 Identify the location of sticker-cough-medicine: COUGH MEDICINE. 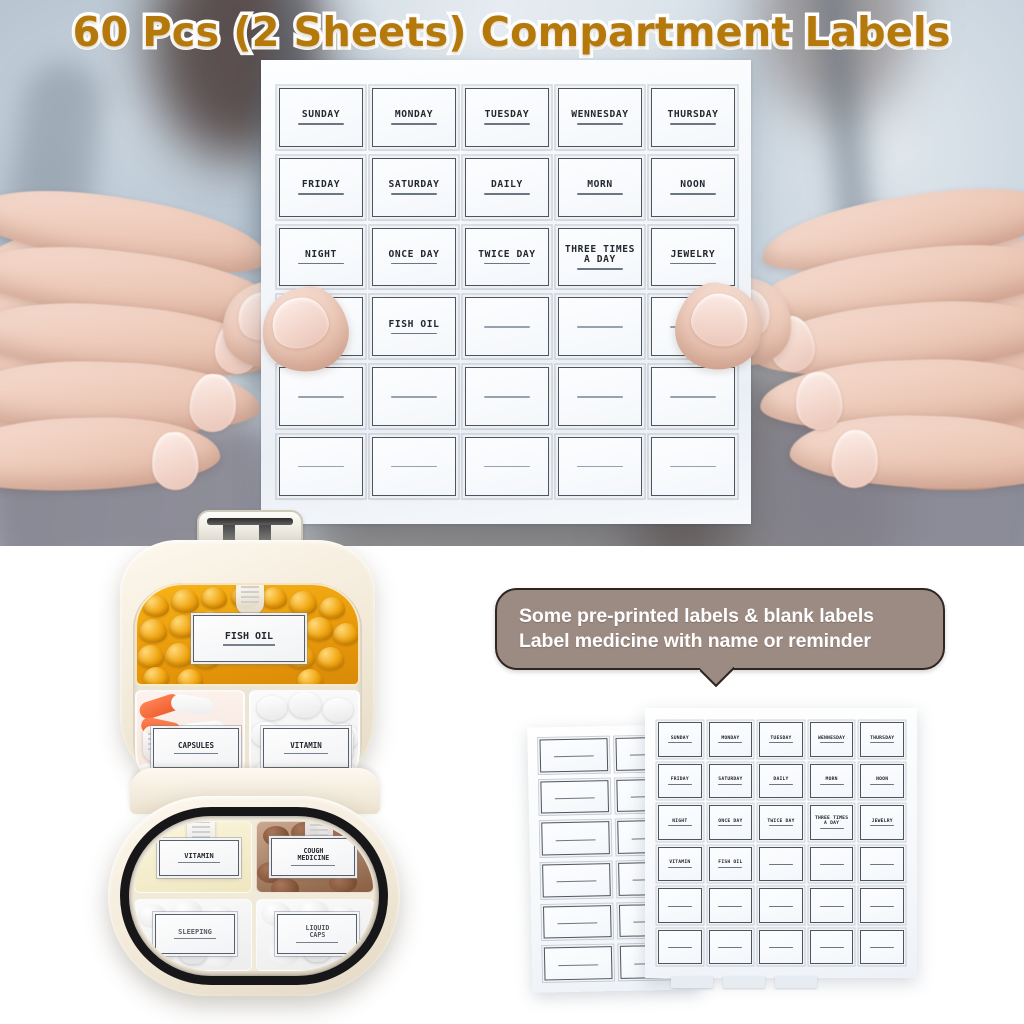
(313, 857).